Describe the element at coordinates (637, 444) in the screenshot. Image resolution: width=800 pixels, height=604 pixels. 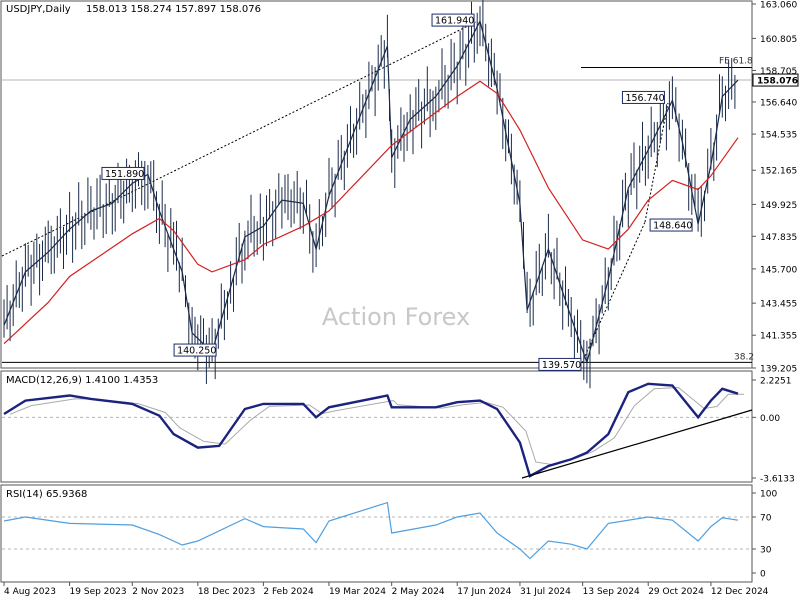
I see `macd-support-trendline` at that location.